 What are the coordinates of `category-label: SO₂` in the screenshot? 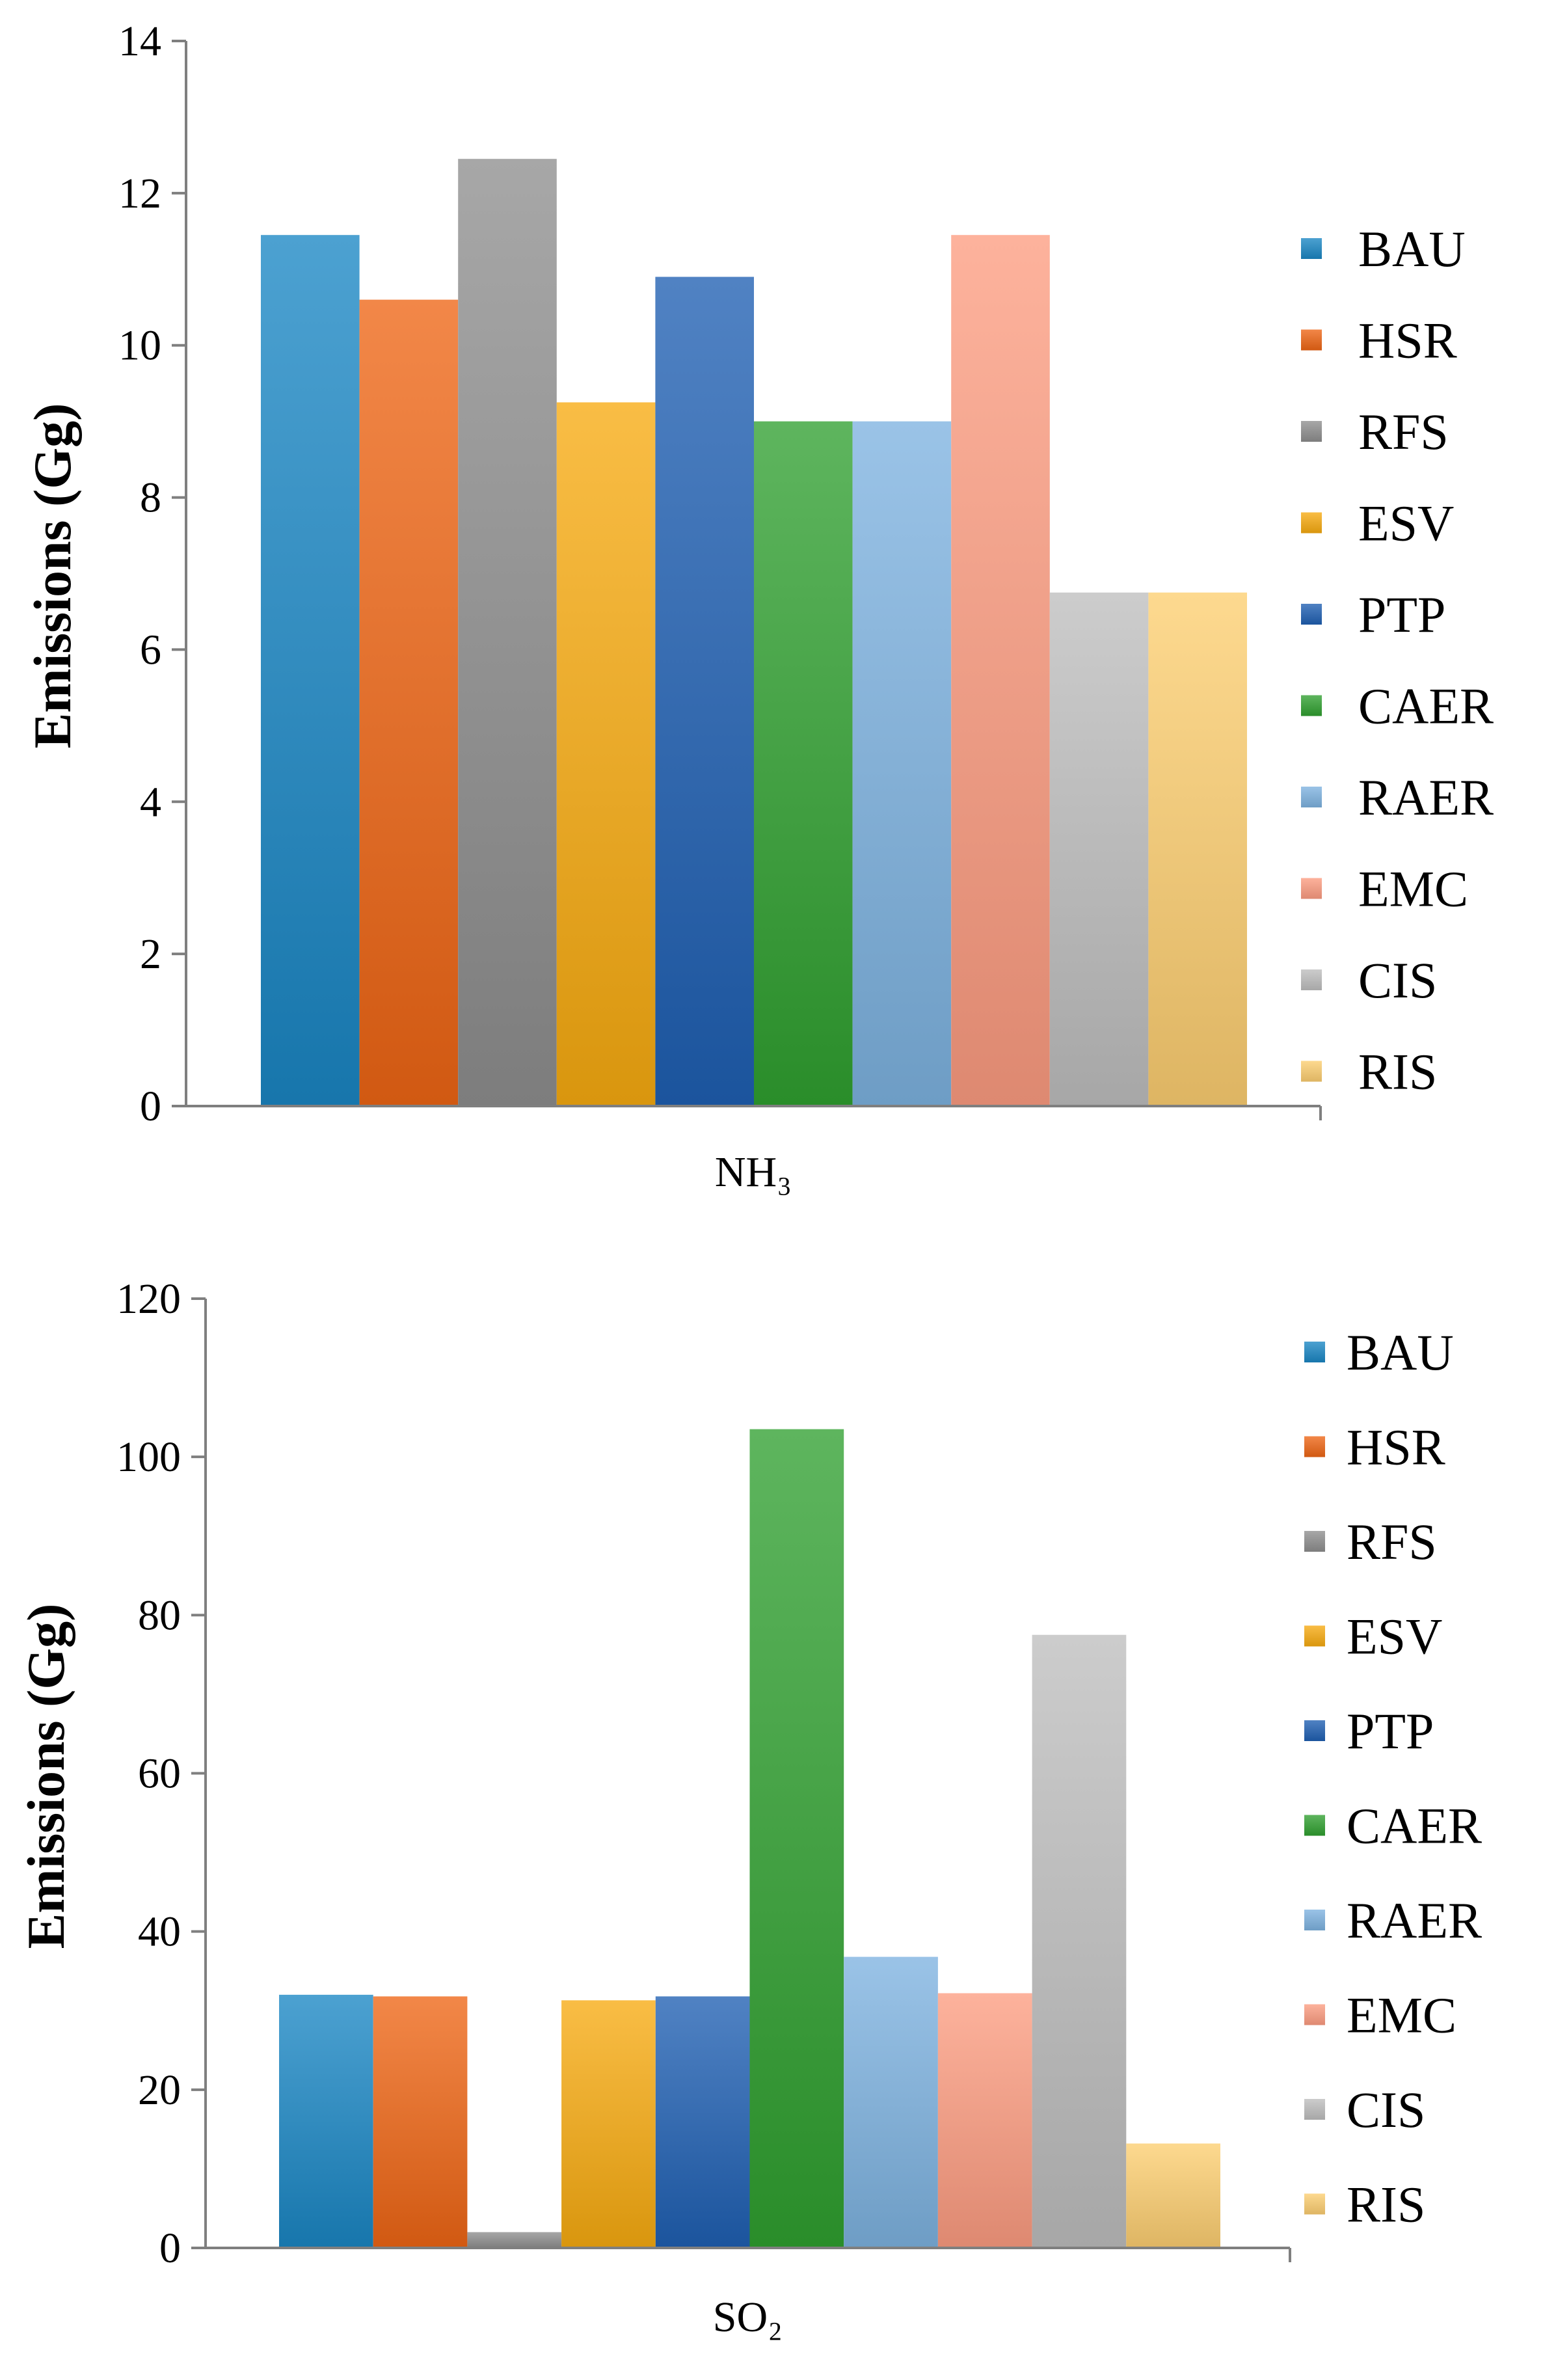 It's located at (748, 2317).